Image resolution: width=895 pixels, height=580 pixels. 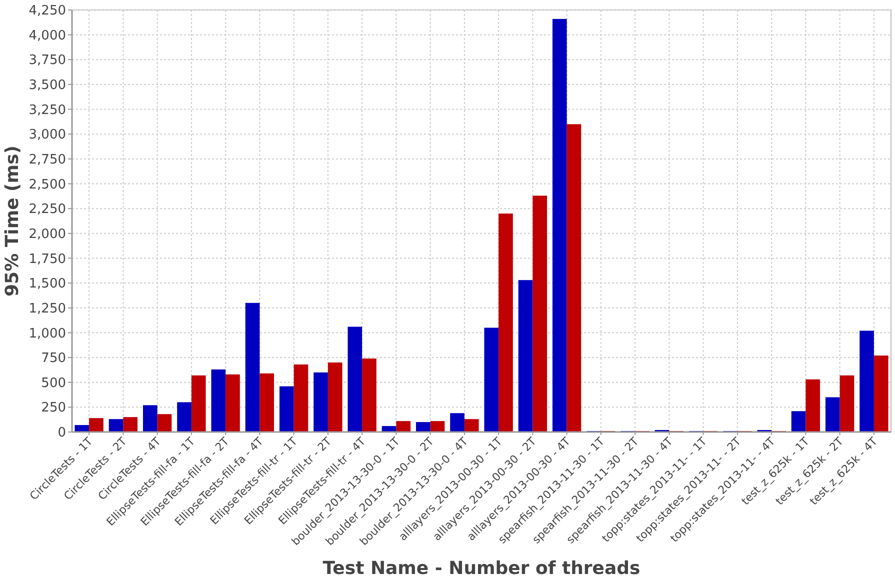 What do you see at coordinates (47, 234) in the screenshot?
I see `y-tick-label: 2,000` at bounding box center [47, 234].